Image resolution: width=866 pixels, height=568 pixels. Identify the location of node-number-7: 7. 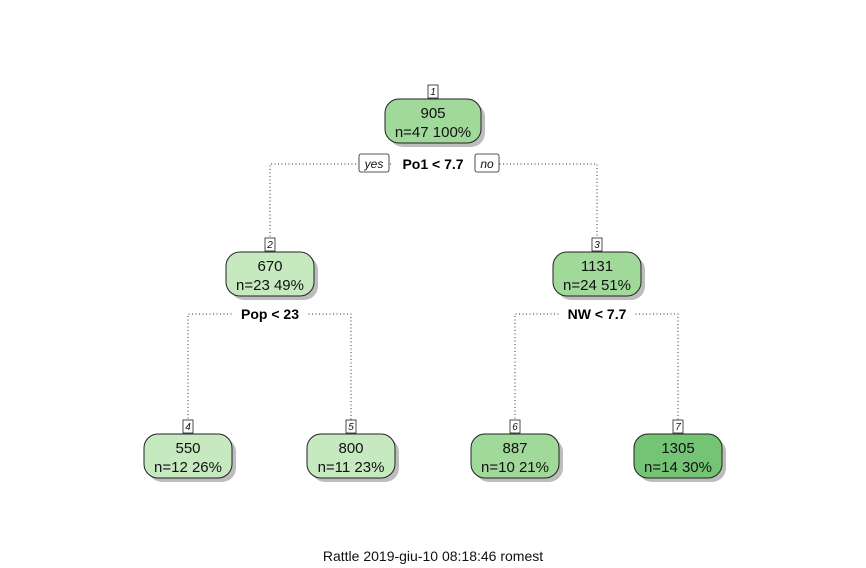
(678, 426).